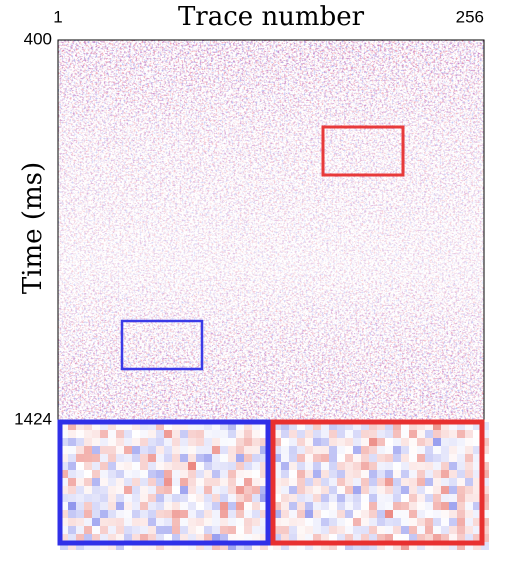 The height and width of the screenshot is (563, 516). What do you see at coordinates (57, 16) in the screenshot?
I see `x-tick-label: 1` at bounding box center [57, 16].